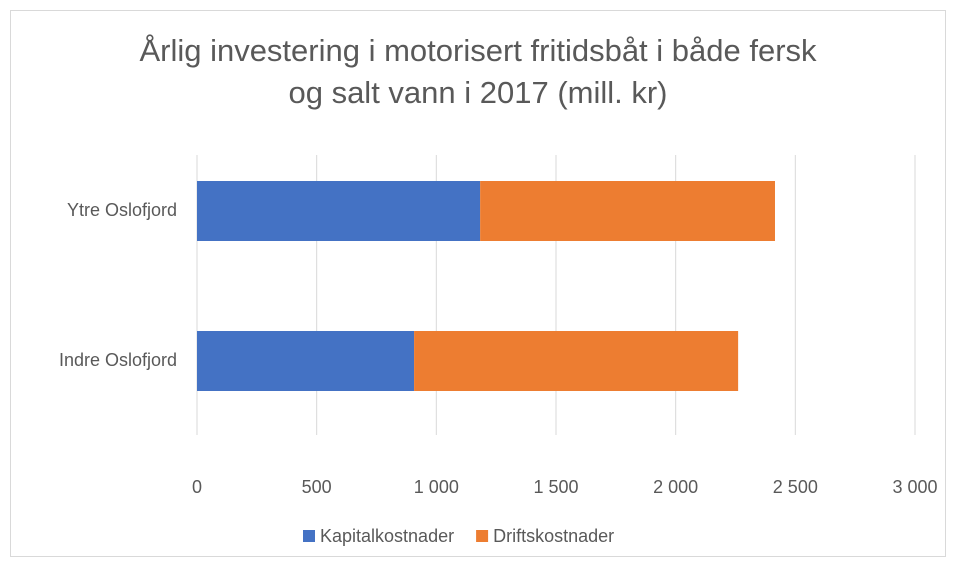 This screenshot has height=567, width=956. I want to click on x-tick-label: 1 500, so click(555, 487).